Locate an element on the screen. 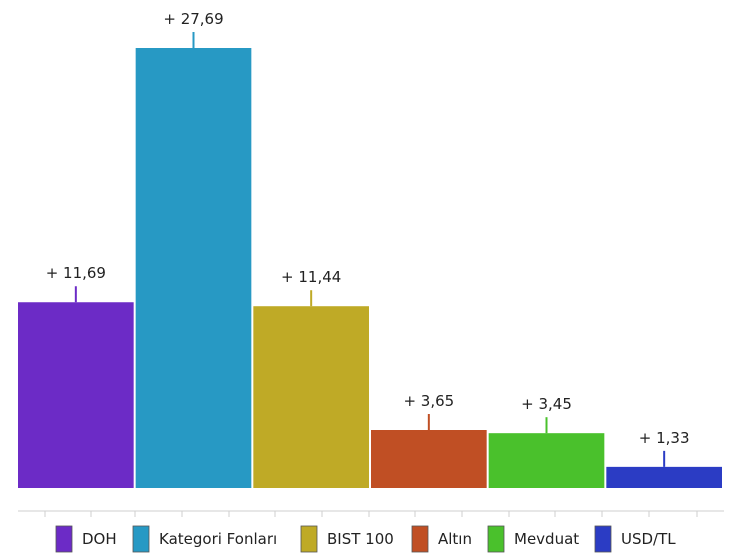 The width and height of the screenshot is (739, 553). x-axis-ticks is located at coordinates (371, 514).